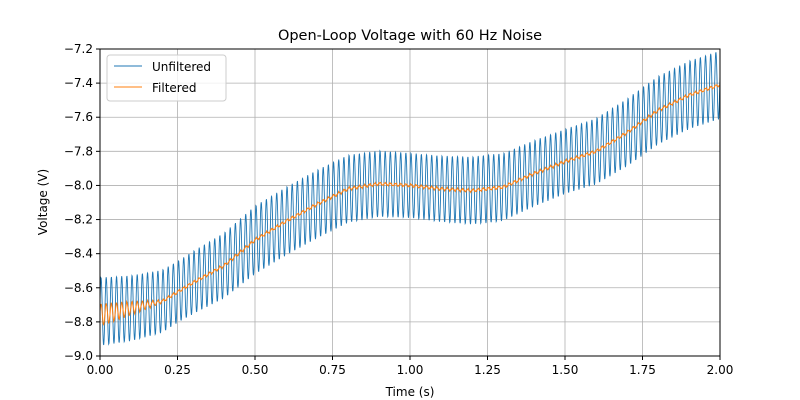  Describe the element at coordinates (78, 83) in the screenshot. I see `y-tick-label: −7.4` at that location.